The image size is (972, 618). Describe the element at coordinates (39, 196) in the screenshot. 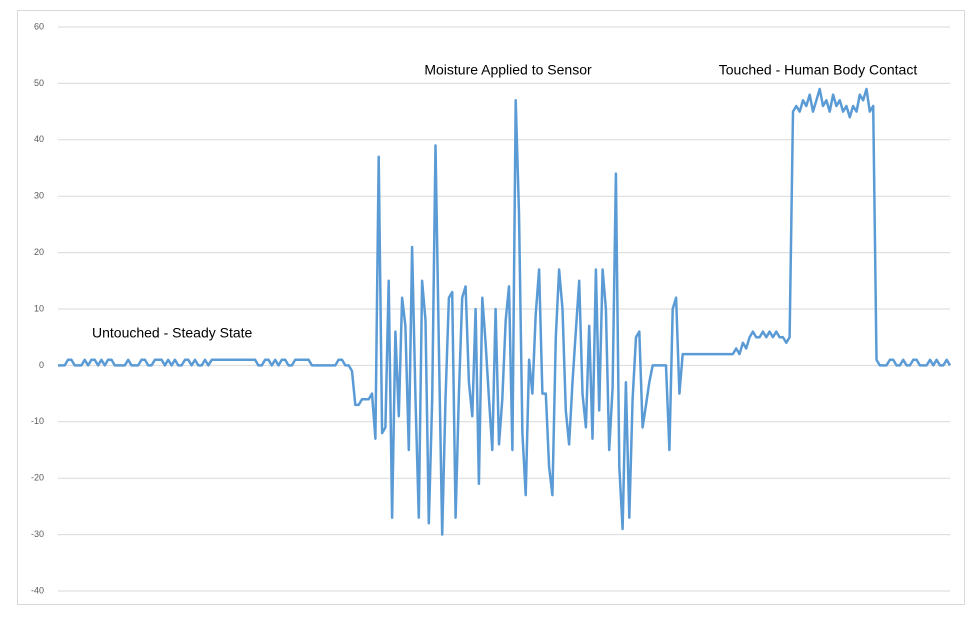

I see `y-tick-label: 30` at that location.